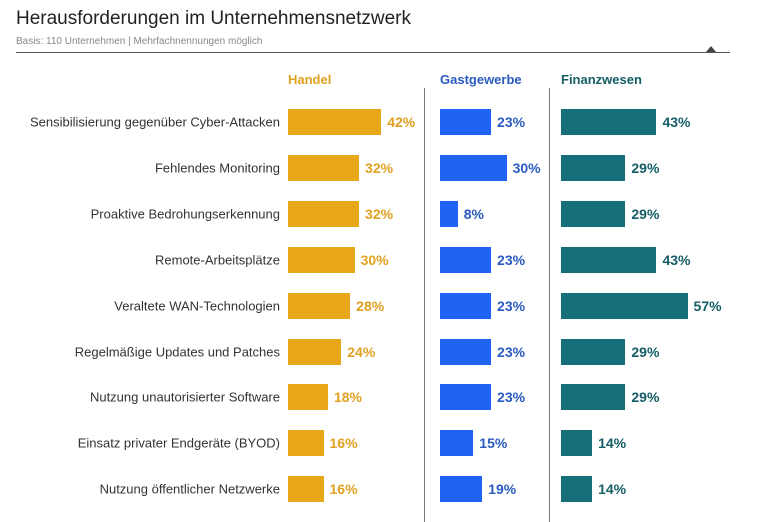  Describe the element at coordinates (177, 351) in the screenshot. I see `category-label: Regelmäßige Updates und Patches` at that location.